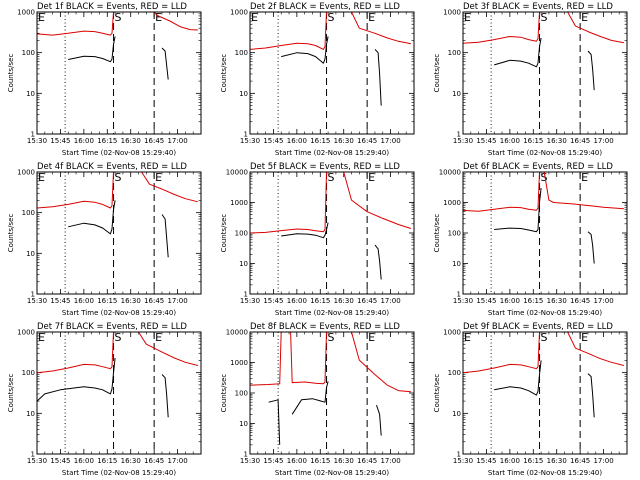 The image size is (640, 480). What do you see at coordinates (325, 167) in the screenshot?
I see `panel-title: Det 5f BLACK = Events, RED = LLD` at bounding box center [325, 167].